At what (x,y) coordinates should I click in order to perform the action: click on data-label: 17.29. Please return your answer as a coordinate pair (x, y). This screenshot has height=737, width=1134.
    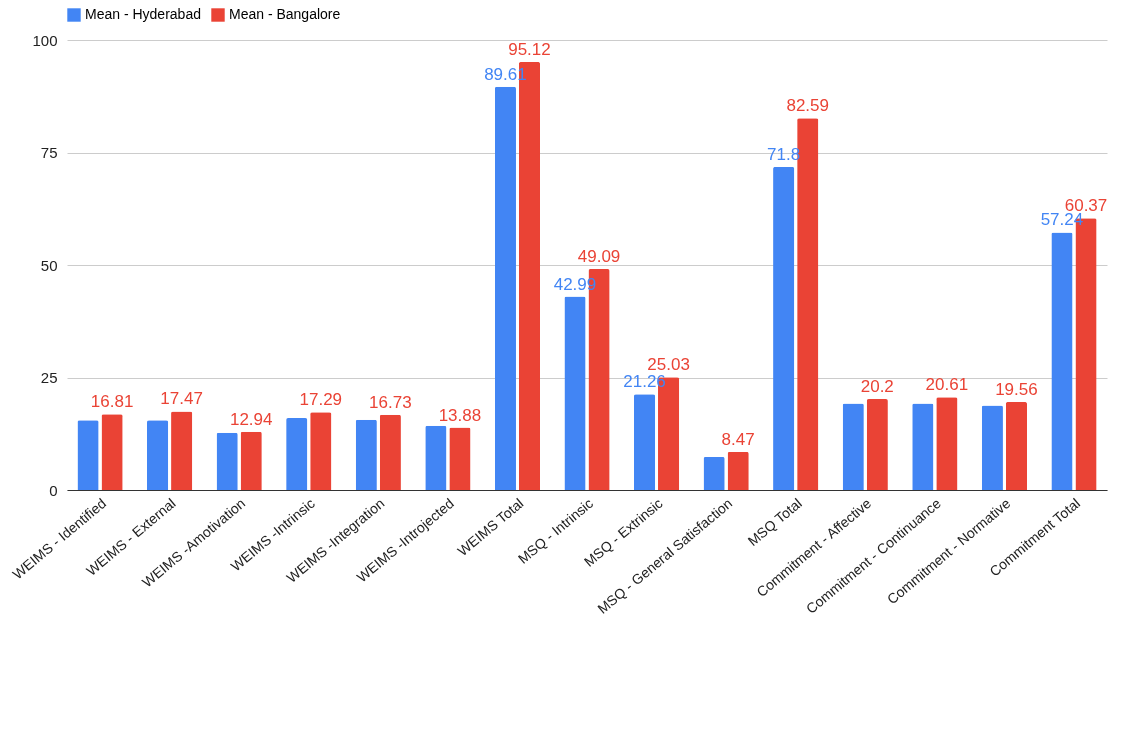
    Looking at the image, I should click on (321, 400).